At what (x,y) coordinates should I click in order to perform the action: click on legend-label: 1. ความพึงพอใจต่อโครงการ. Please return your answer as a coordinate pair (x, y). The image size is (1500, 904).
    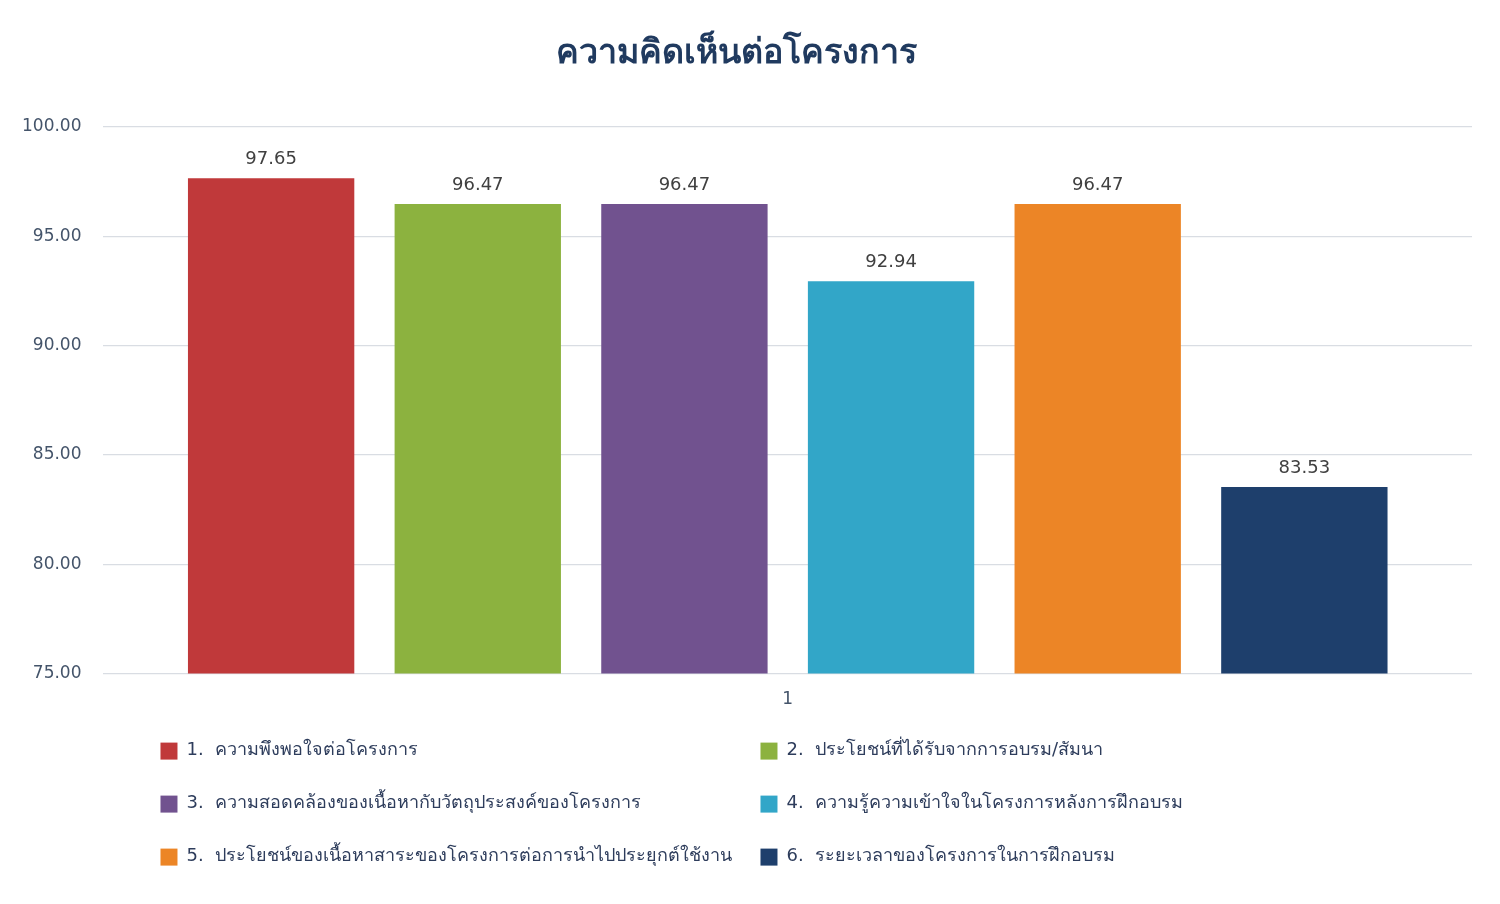
    Looking at the image, I should click on (302, 749).